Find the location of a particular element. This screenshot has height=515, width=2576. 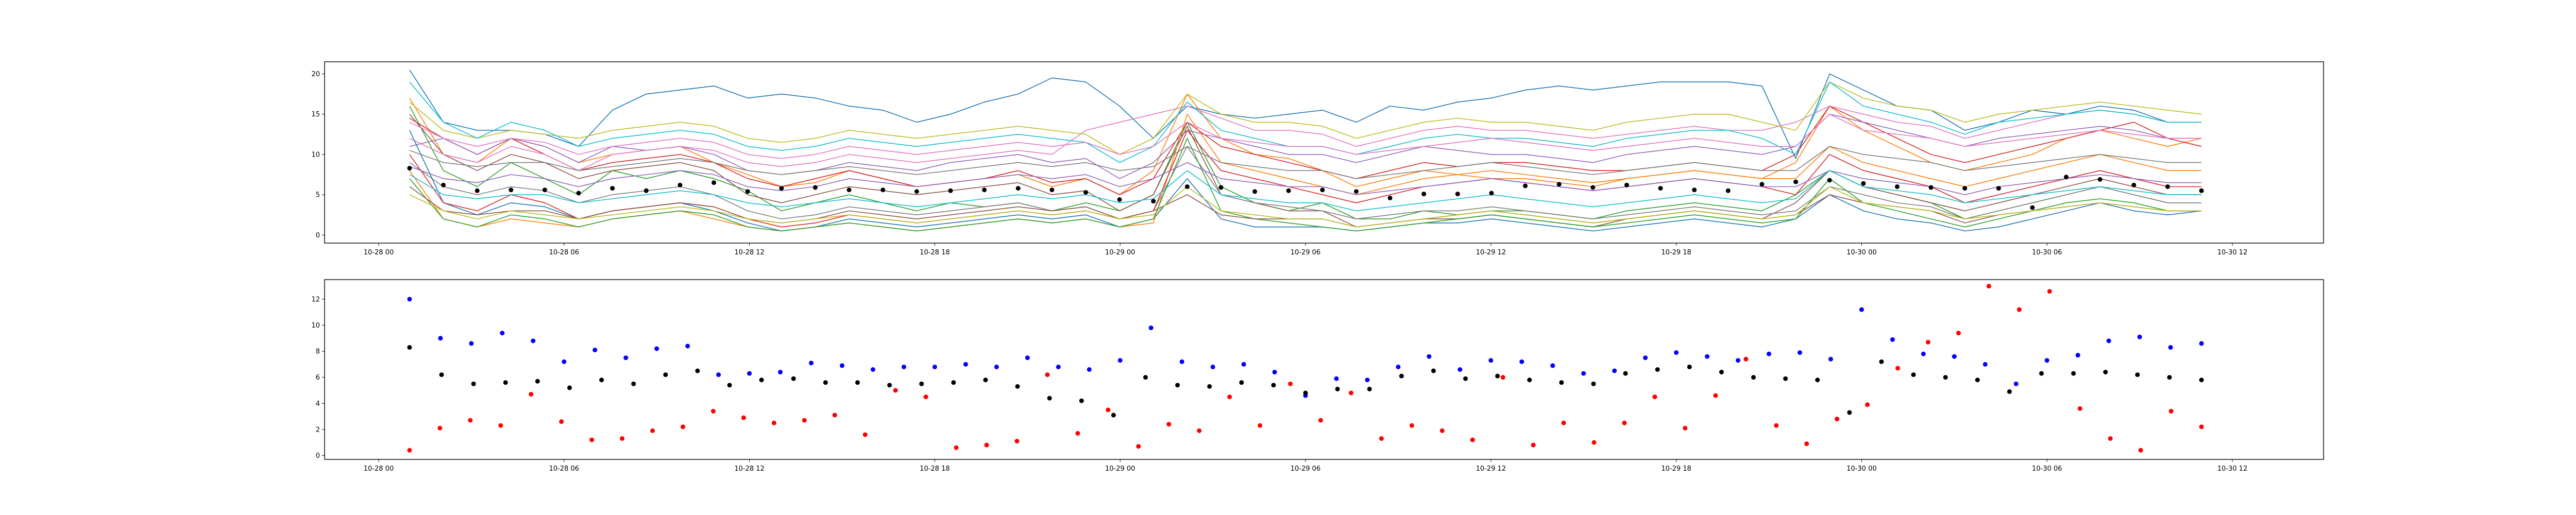

scatter-x-tick-label: 10-29 12 is located at coordinates (1491, 469).